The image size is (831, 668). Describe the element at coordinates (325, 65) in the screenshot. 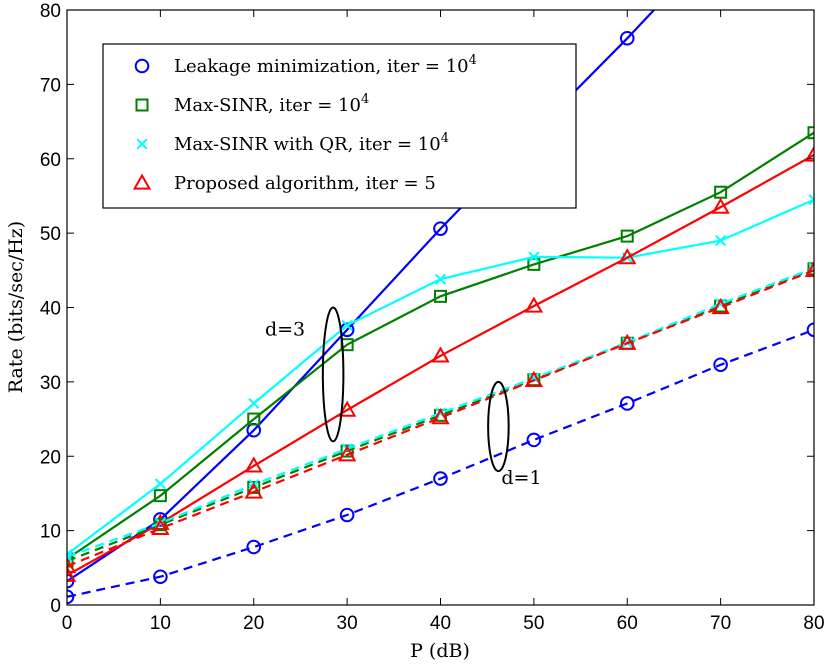

I see `legend-label: Leakage minimization, iter = 104` at that location.